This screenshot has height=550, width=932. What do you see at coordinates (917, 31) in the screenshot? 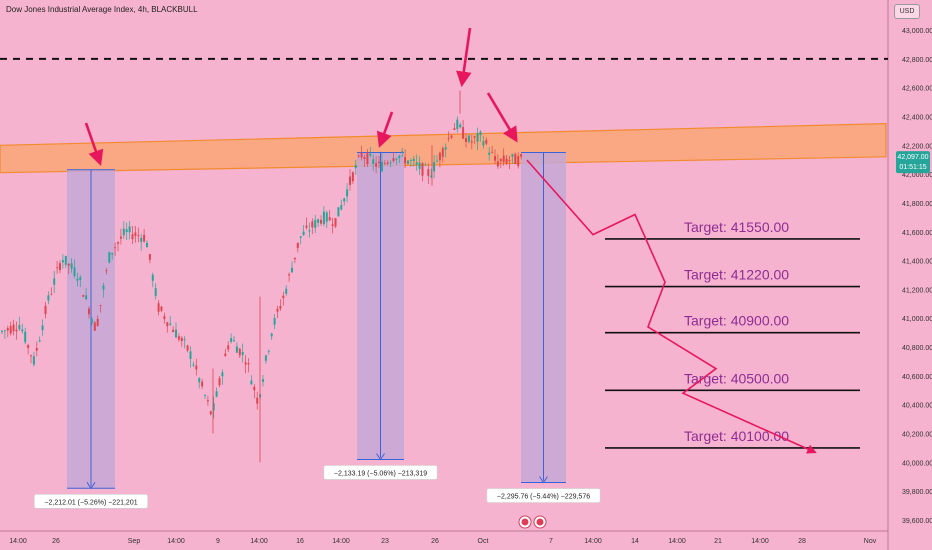
I see `y-tick-label: 43,000.00` at bounding box center [917, 31].